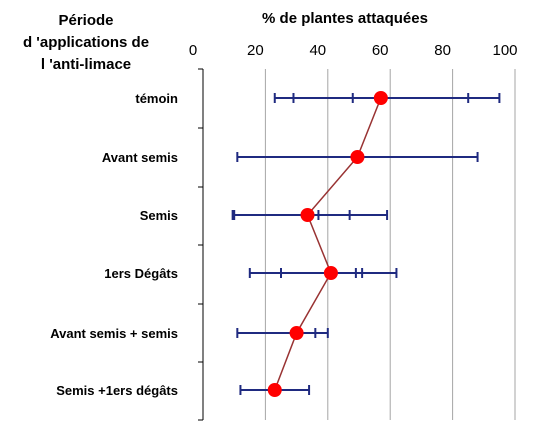  I want to click on category-label-1: Avant semis, so click(140, 157).